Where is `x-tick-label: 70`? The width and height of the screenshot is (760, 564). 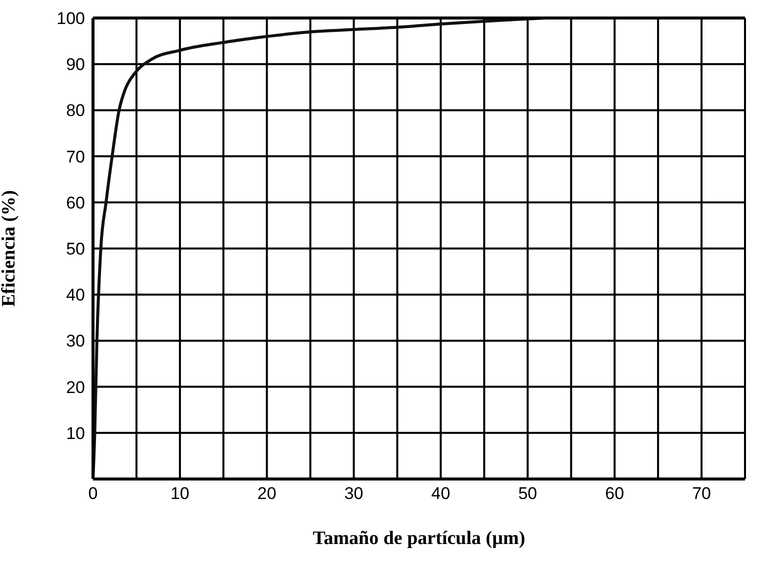
x-tick-label: 70 is located at coordinates (701, 494).